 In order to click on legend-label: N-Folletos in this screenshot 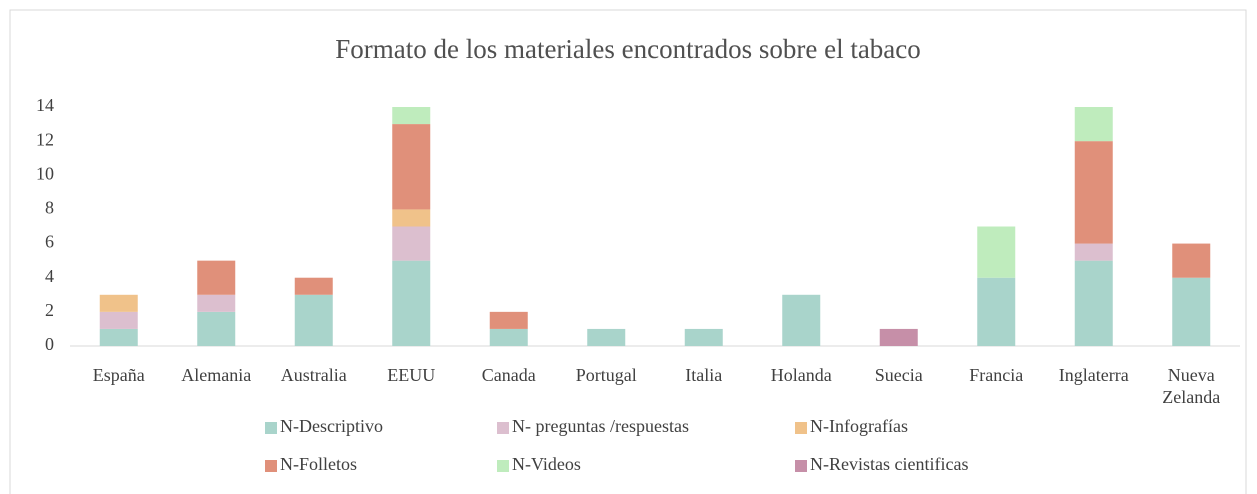, I will do `click(318, 464)`.